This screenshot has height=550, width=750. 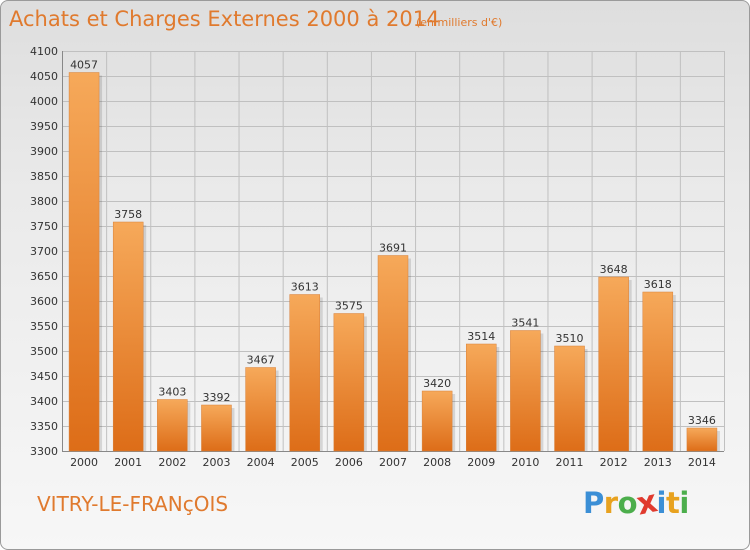 I want to click on city-name: VITRY-LE-FRANçOIS, so click(x=133, y=504).